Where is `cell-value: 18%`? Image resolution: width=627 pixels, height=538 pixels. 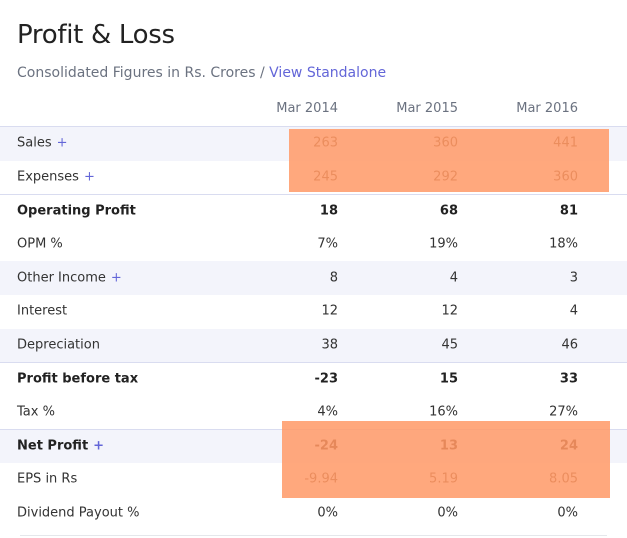 cell-value: 18% is located at coordinates (563, 244).